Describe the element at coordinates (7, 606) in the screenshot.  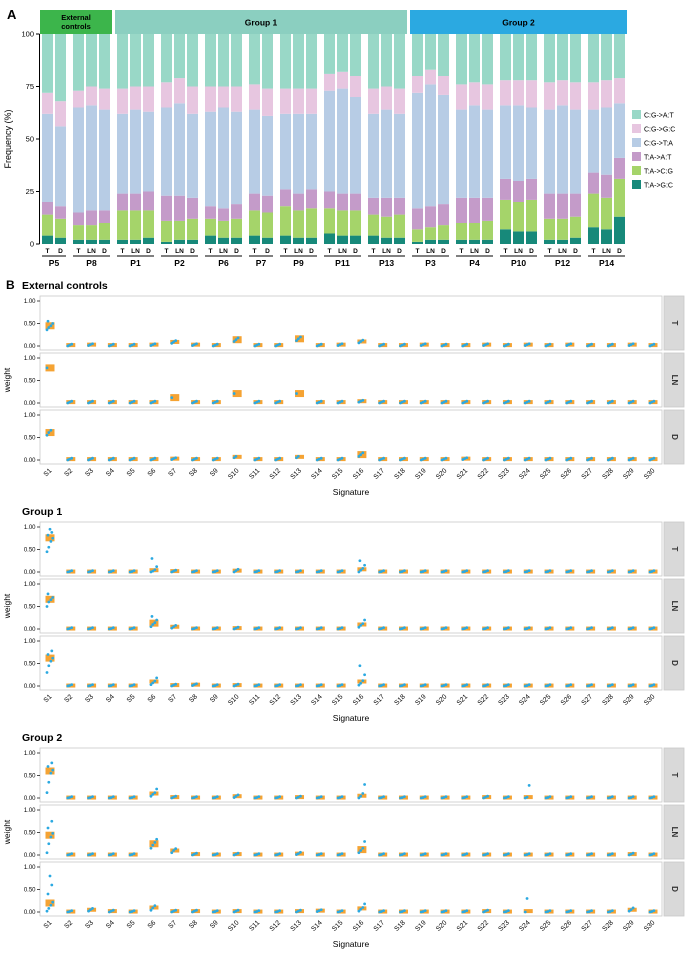
I see `y-axis-title: weight` at that location.